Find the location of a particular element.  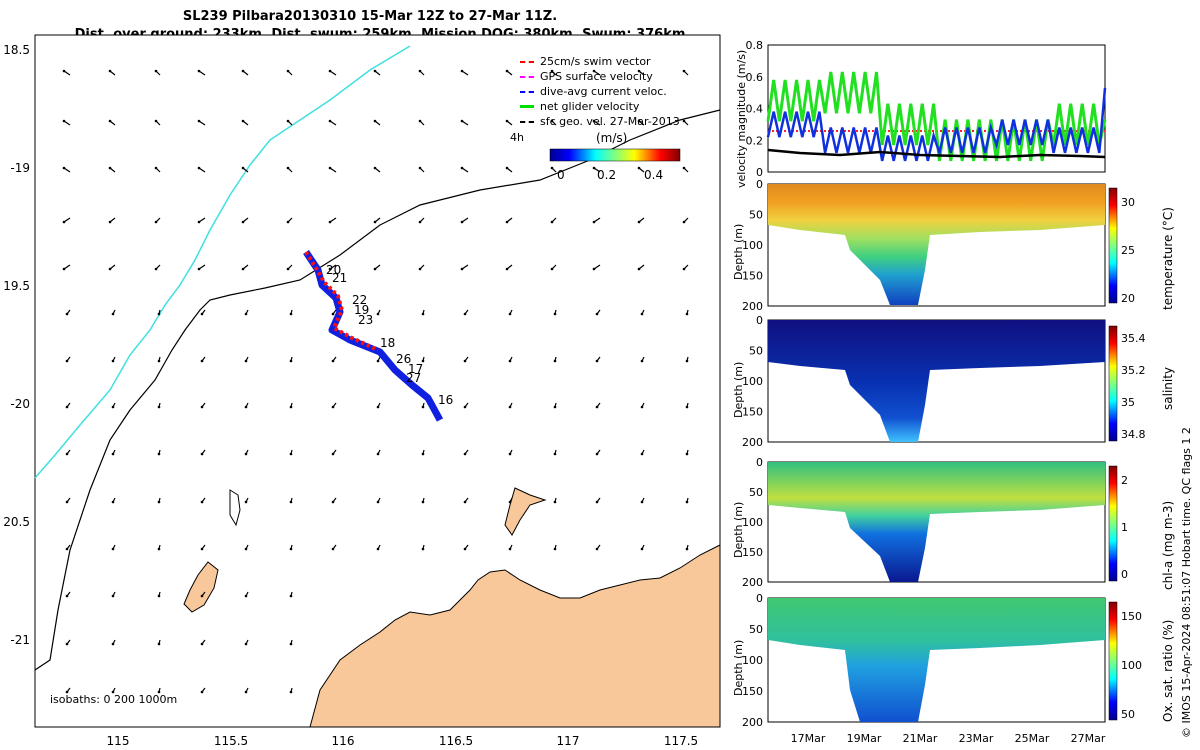

day-label: 23 is located at coordinates (365, 320).